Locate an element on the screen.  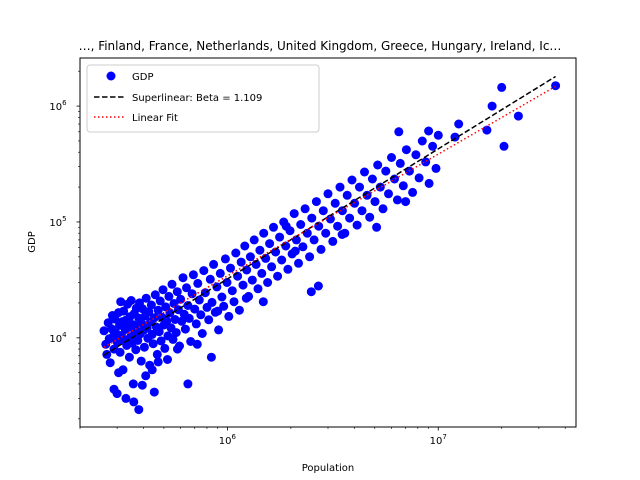
legend-gdp-marker is located at coordinates (111, 76).